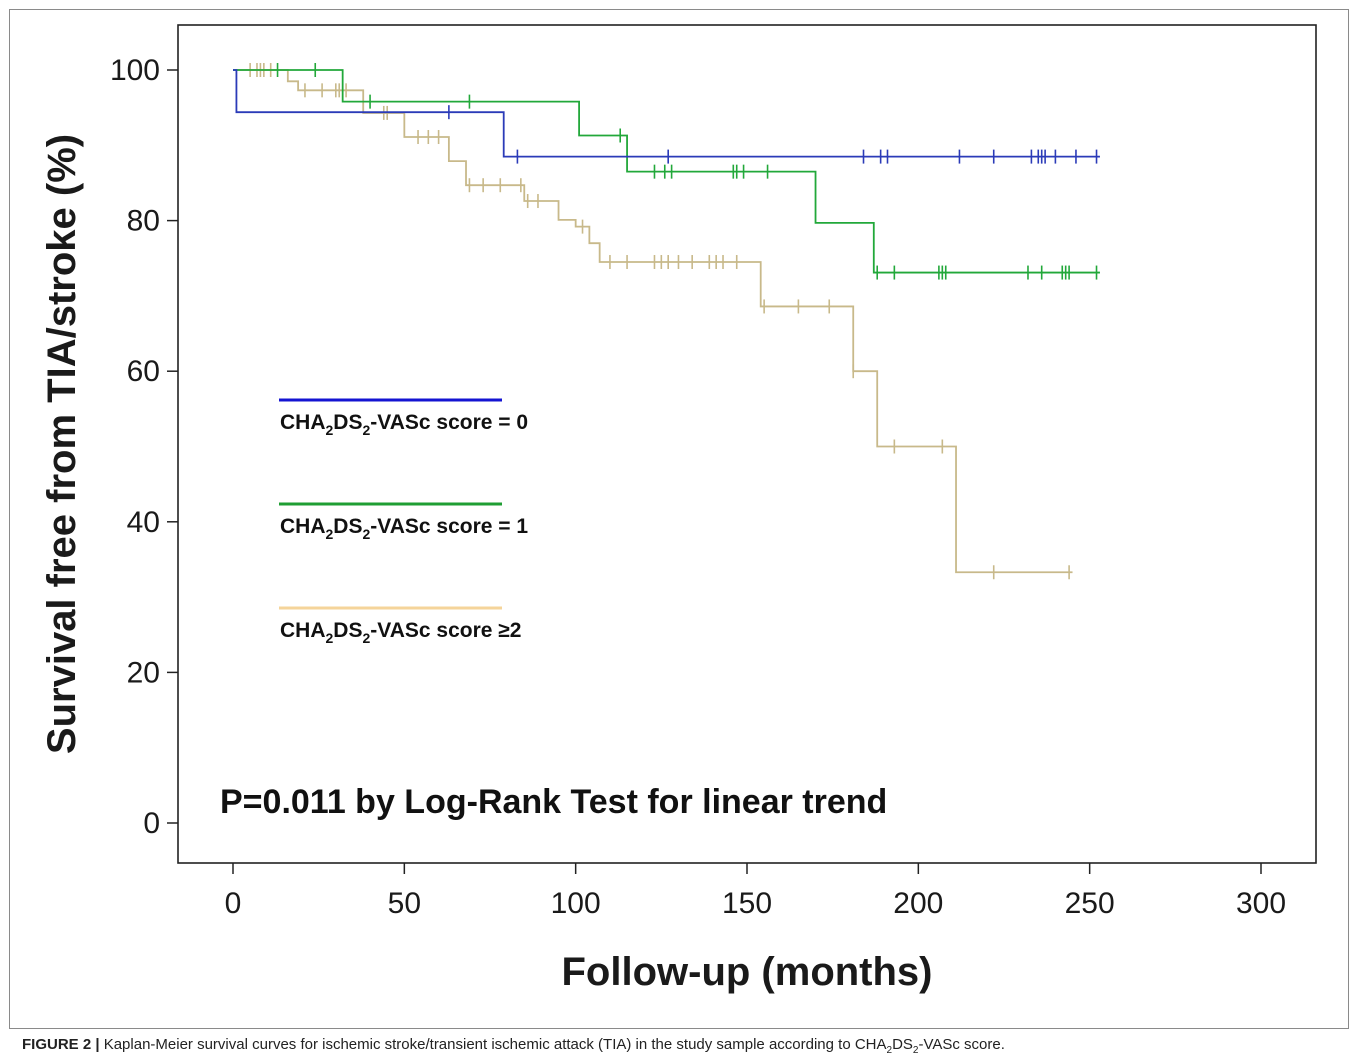 The image size is (1360, 1064). I want to click on y-tick-label: 0, so click(151, 823).